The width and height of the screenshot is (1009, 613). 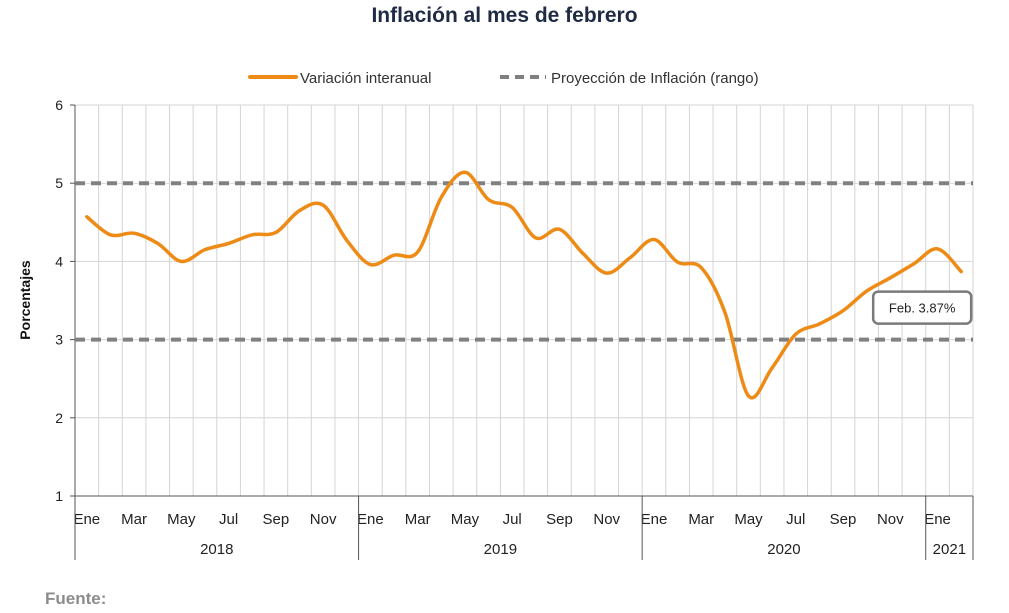 I want to click on y-axis-label: Porcentajes, so click(x=25, y=300).